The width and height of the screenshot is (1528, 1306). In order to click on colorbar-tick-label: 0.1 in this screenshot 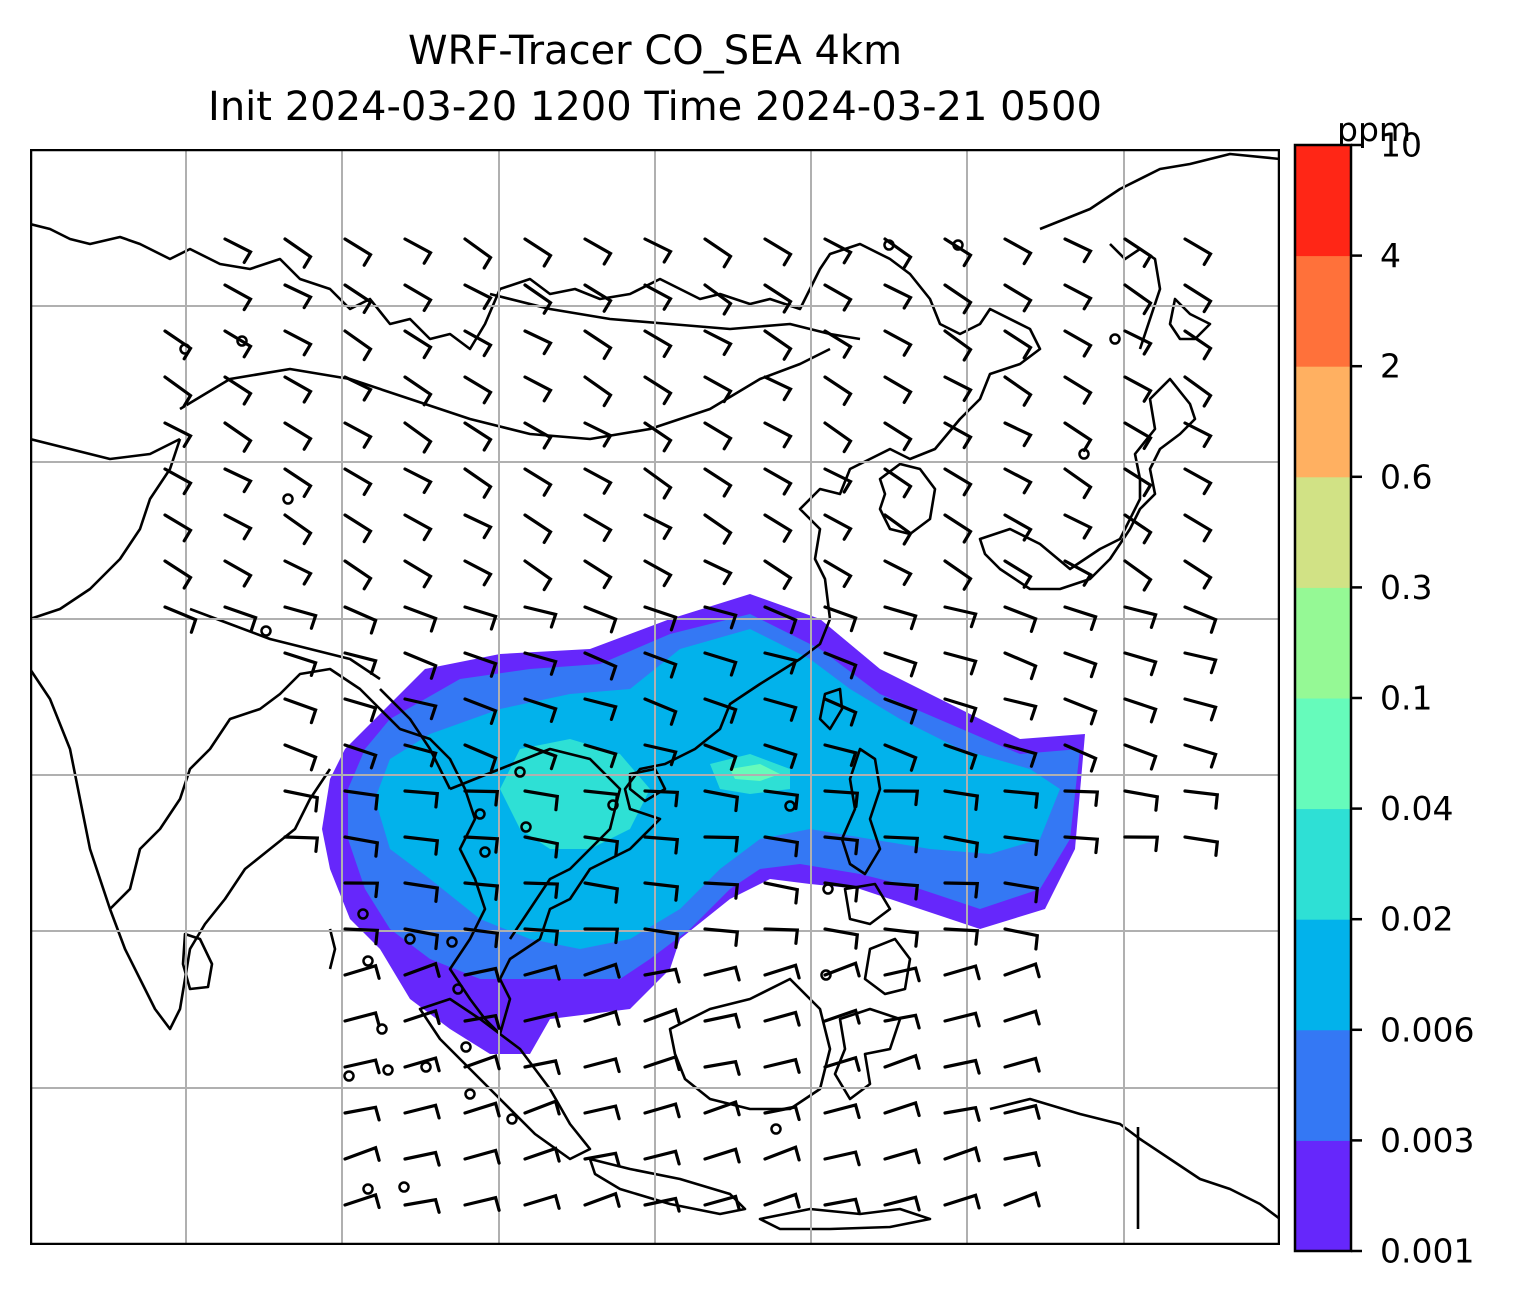, I will do `click(1406, 698)`.